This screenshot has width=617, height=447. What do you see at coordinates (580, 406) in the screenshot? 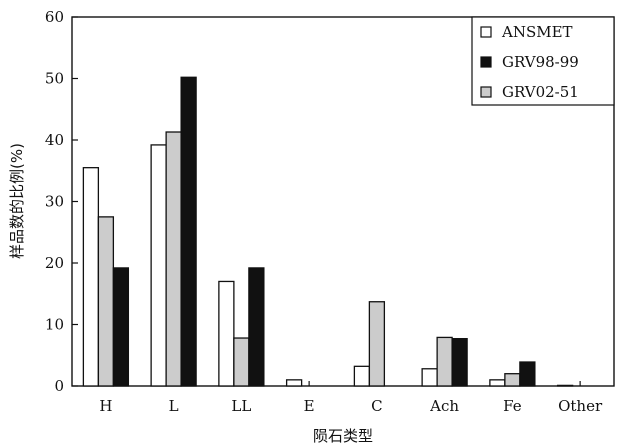
I see `x-tick-label-other: Other` at bounding box center [580, 406].